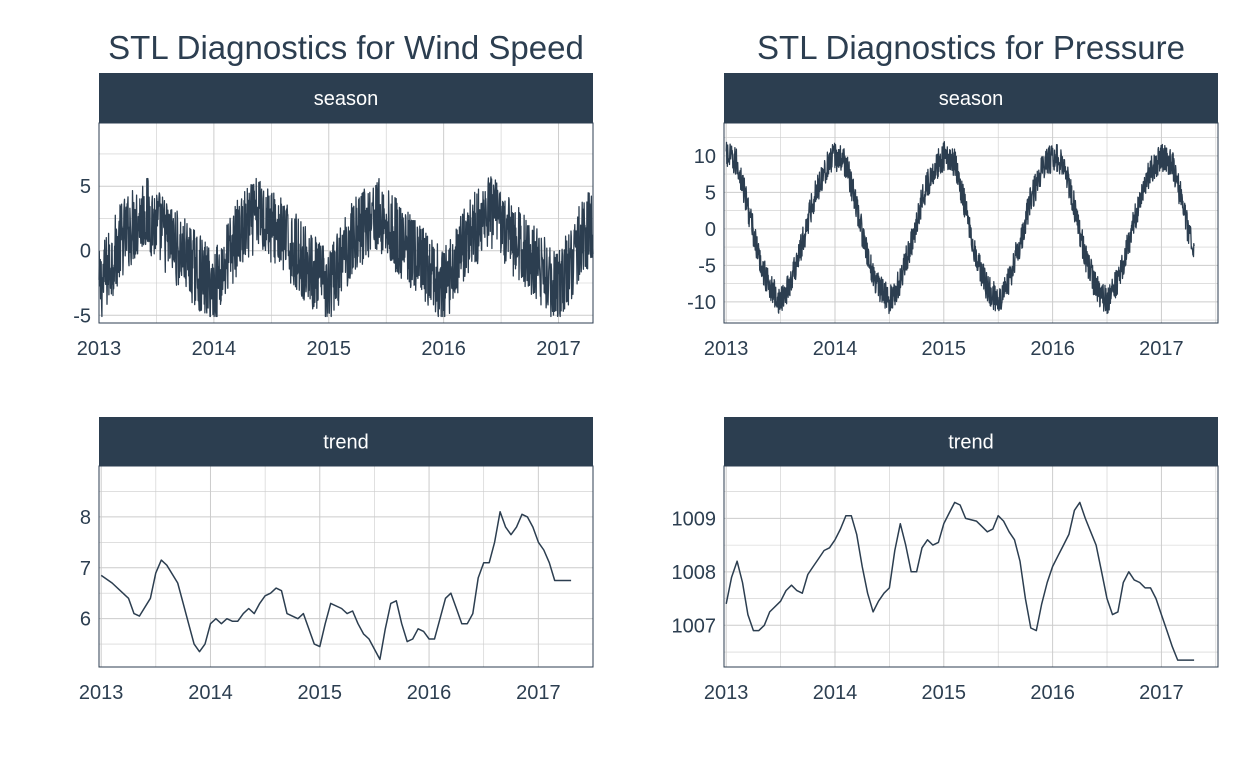  Describe the element at coordinates (346, 47) in the screenshot. I see `wind-speed-title: STL Diagnostics for Wind Speed` at that location.